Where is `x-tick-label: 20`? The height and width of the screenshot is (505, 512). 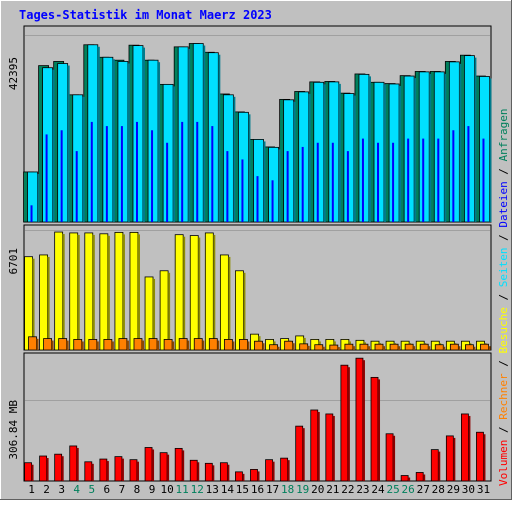 x-tick-label: 20 is located at coordinates (317, 489).